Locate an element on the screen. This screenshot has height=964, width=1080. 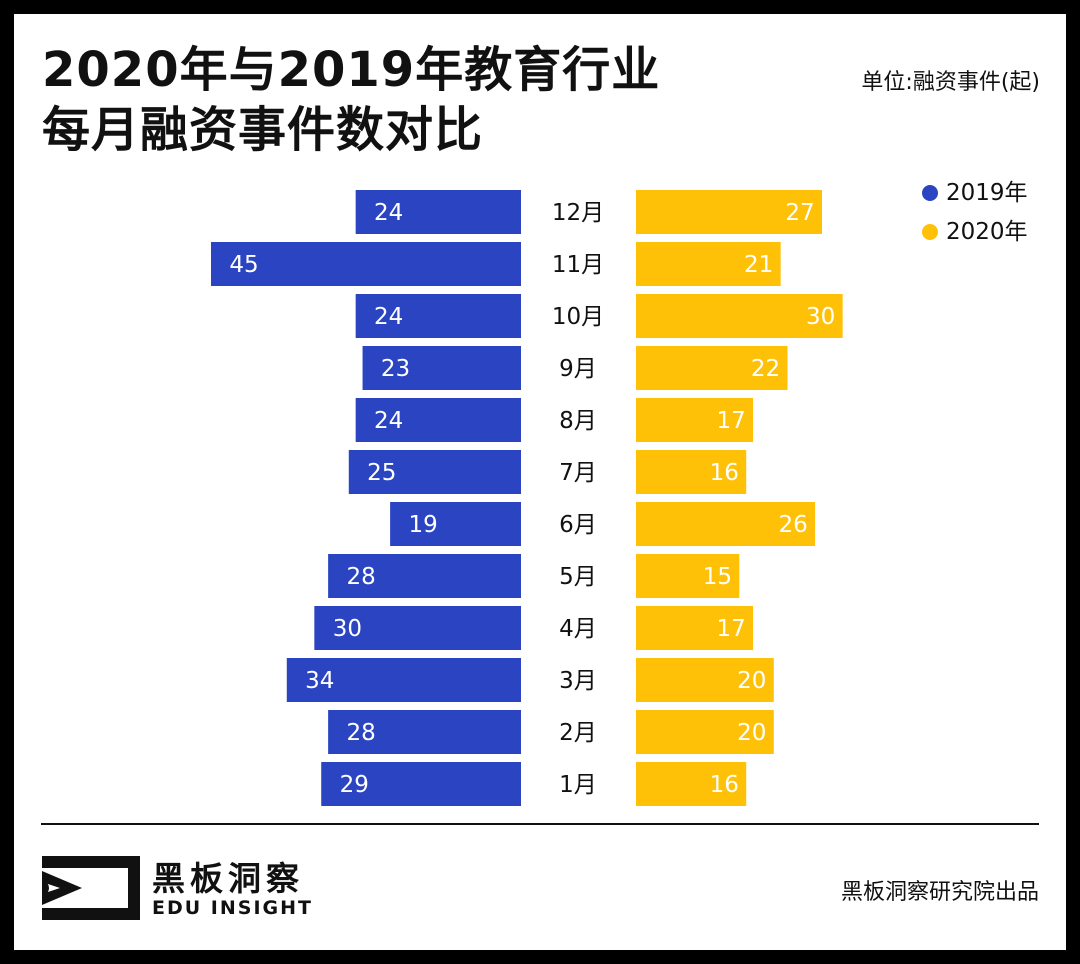
unit-label: 单位:融资事件(起) is located at coordinates (950, 82).